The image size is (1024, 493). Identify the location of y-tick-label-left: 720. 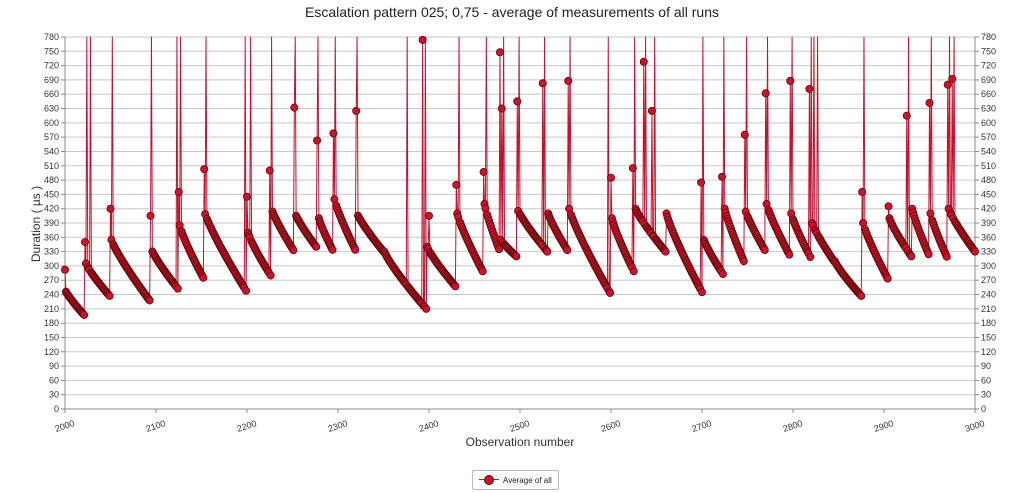
(51, 66).